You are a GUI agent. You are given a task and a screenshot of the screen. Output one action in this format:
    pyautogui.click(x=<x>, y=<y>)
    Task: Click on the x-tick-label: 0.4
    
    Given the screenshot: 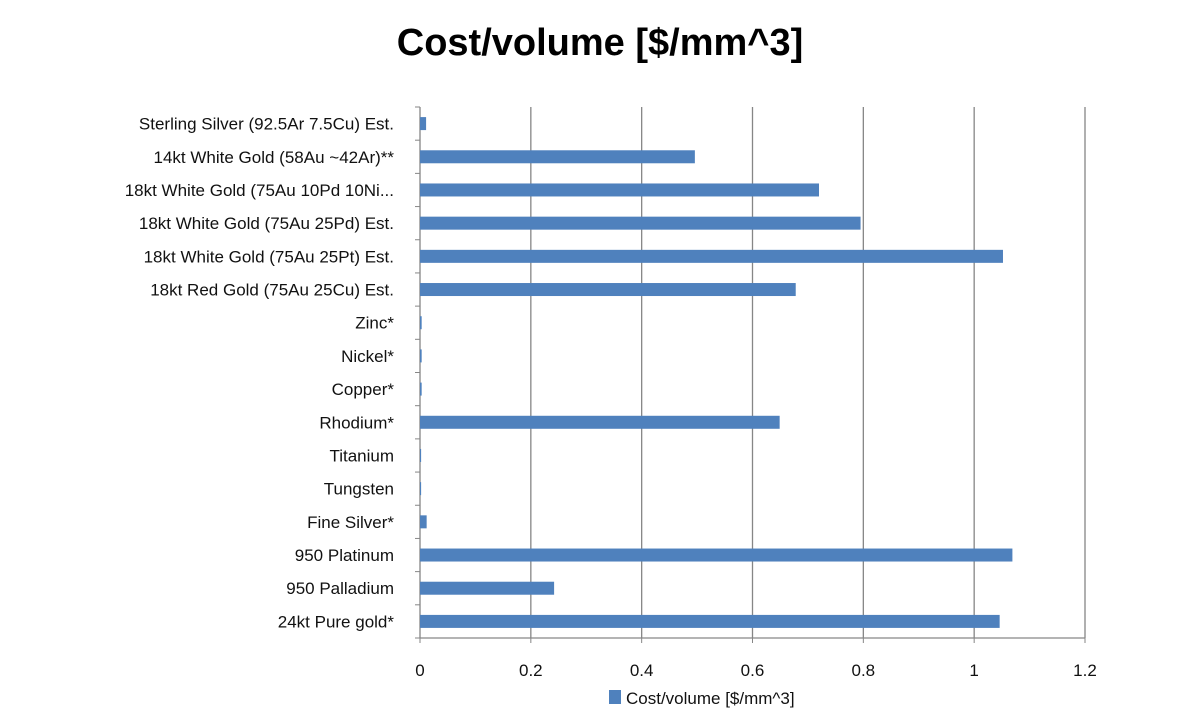 What is the action you would take?
    pyautogui.click(x=642, y=670)
    